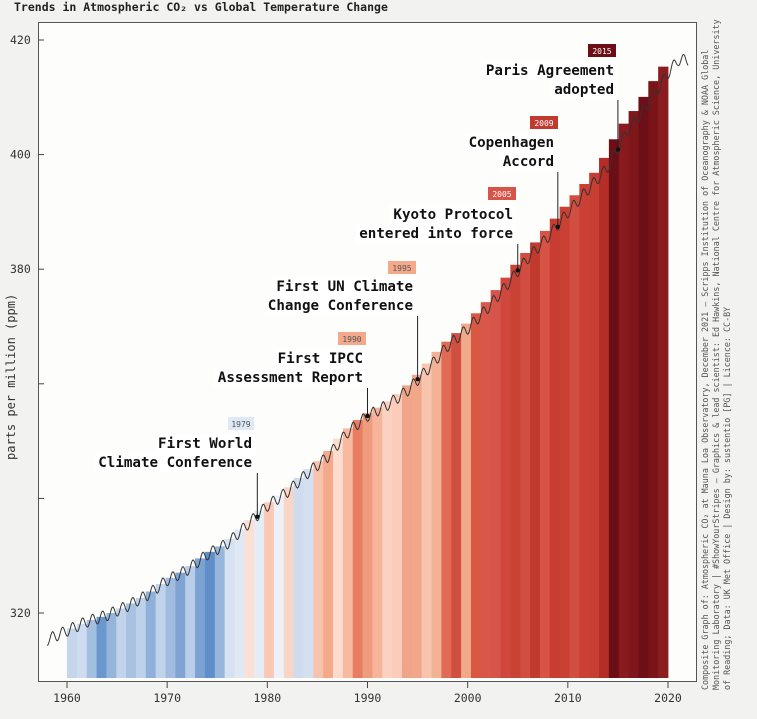 The image size is (757, 719). Describe the element at coordinates (604, 417) in the screenshot. I see `stripe-2014` at that location.